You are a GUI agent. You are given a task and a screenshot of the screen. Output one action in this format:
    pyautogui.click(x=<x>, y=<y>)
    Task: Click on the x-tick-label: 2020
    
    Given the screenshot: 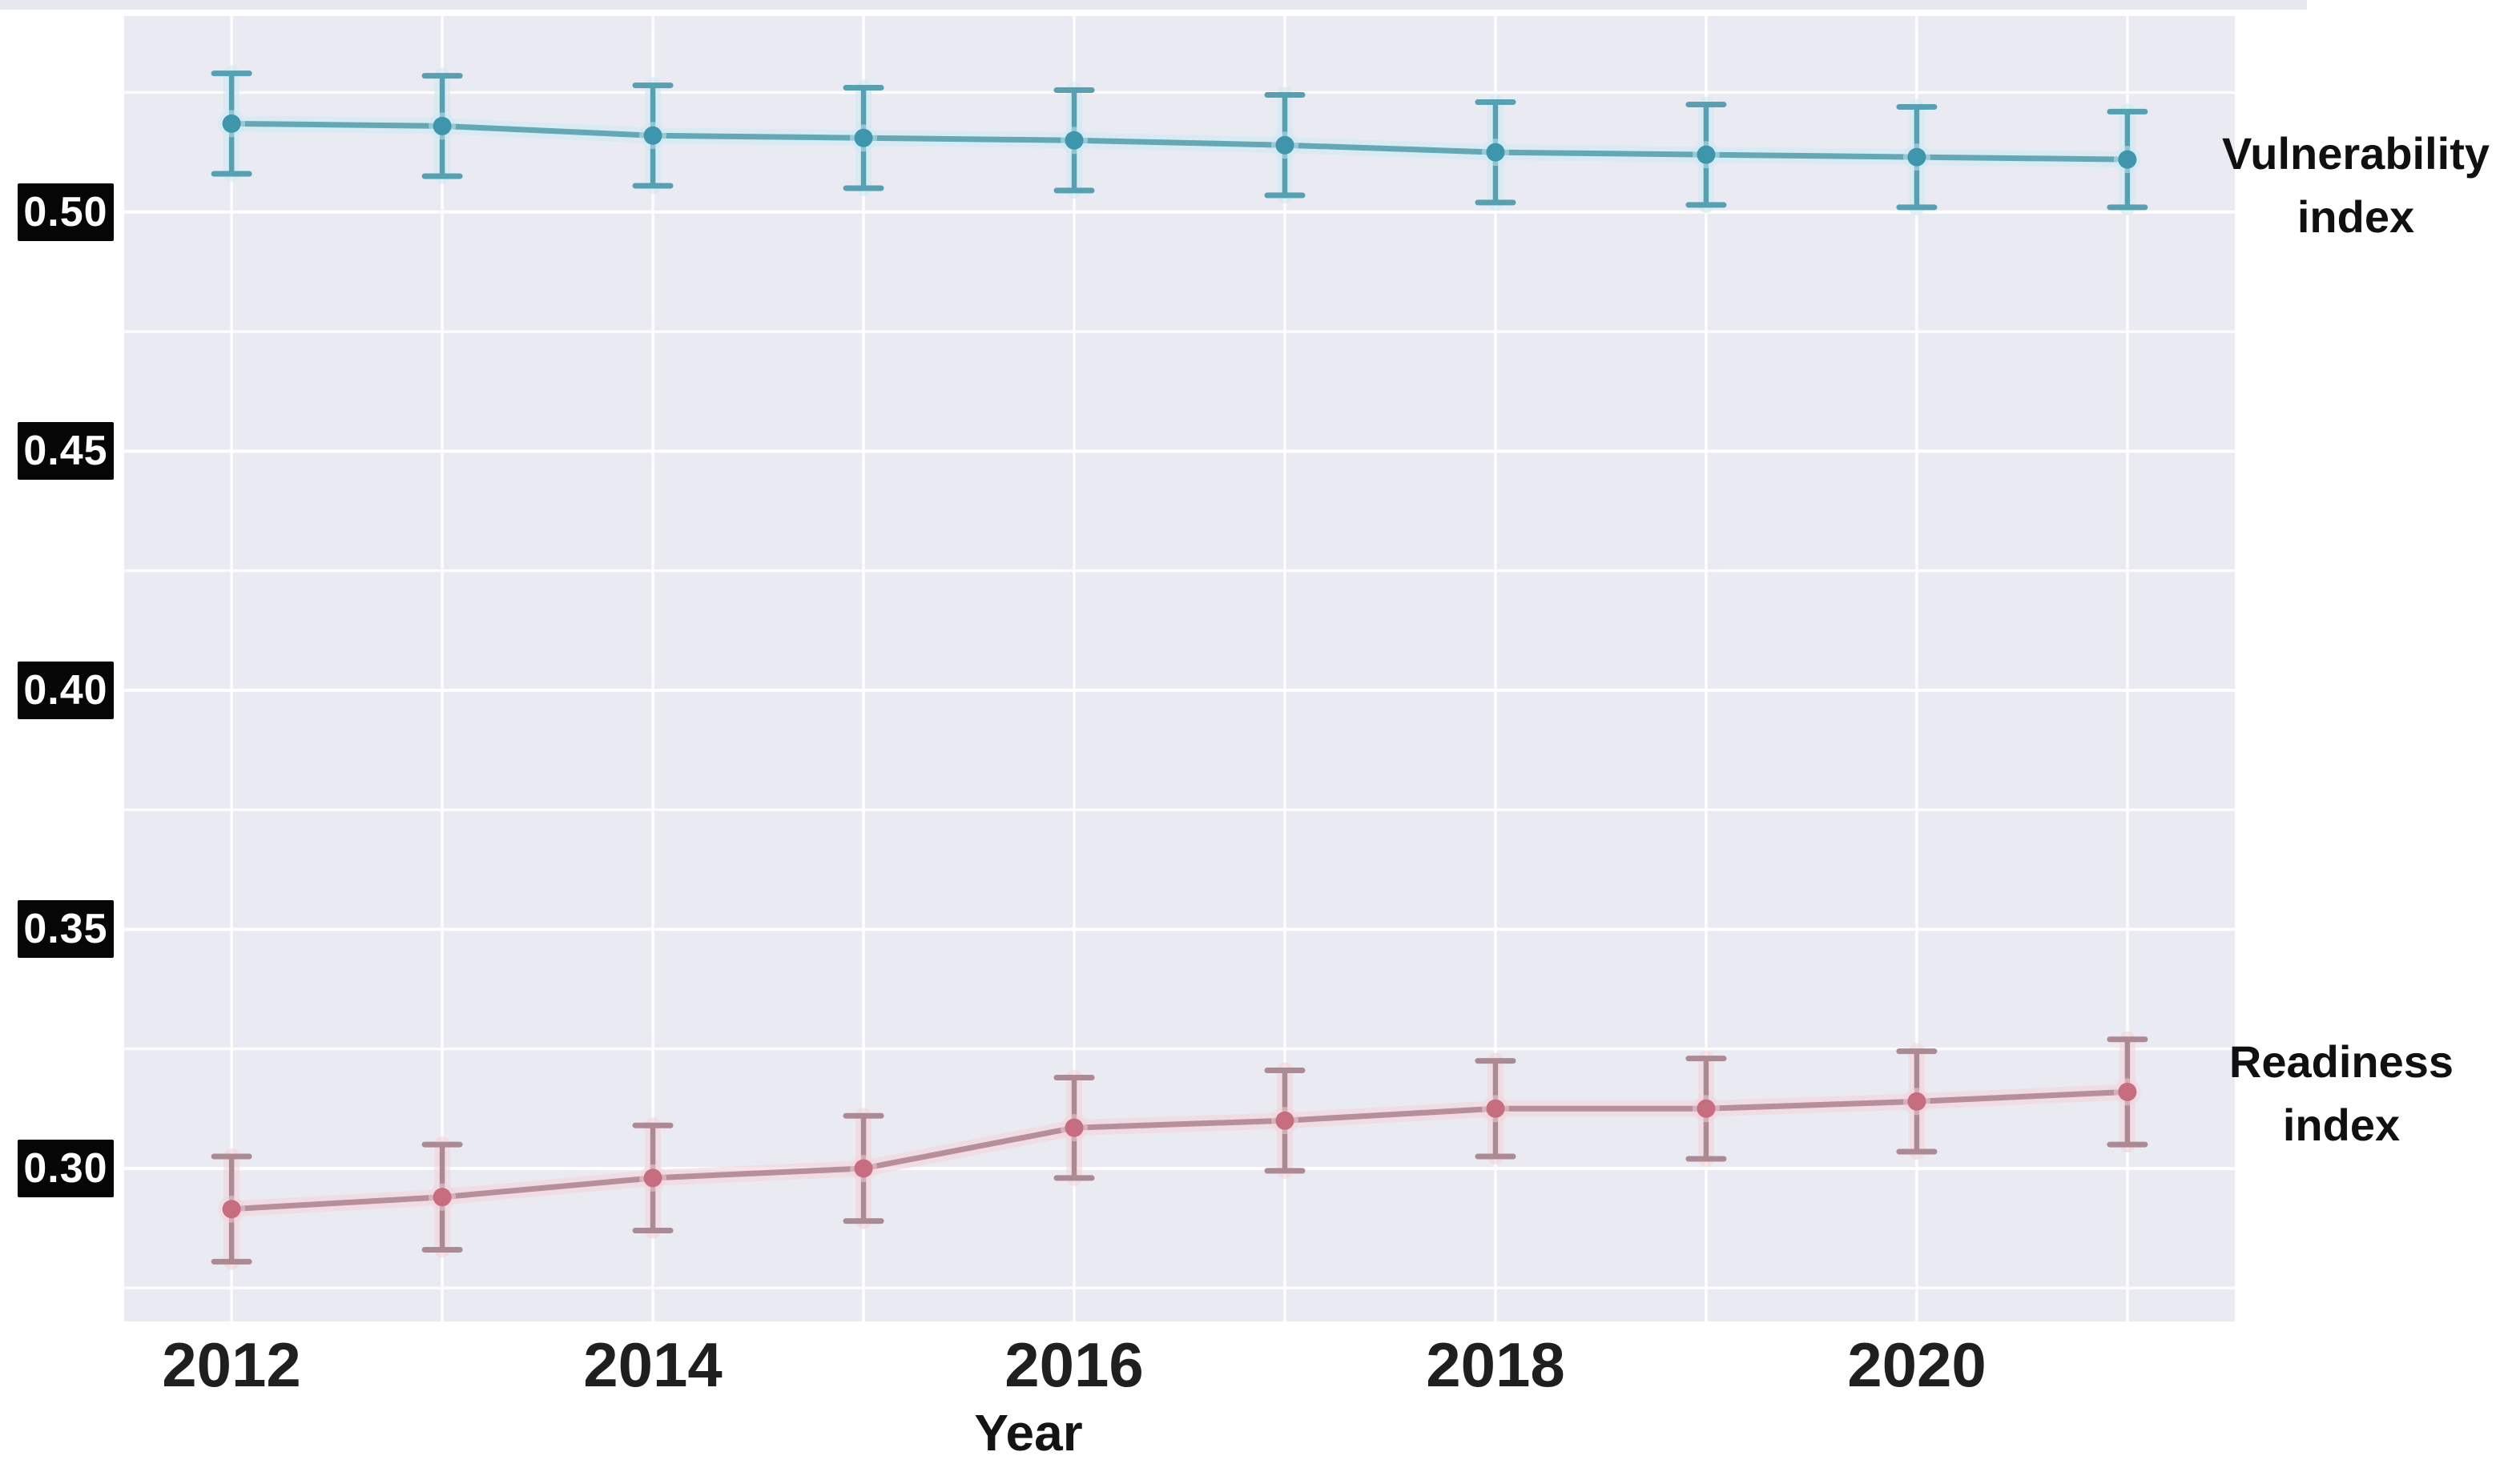 What is the action you would take?
    pyautogui.click(x=1917, y=1364)
    